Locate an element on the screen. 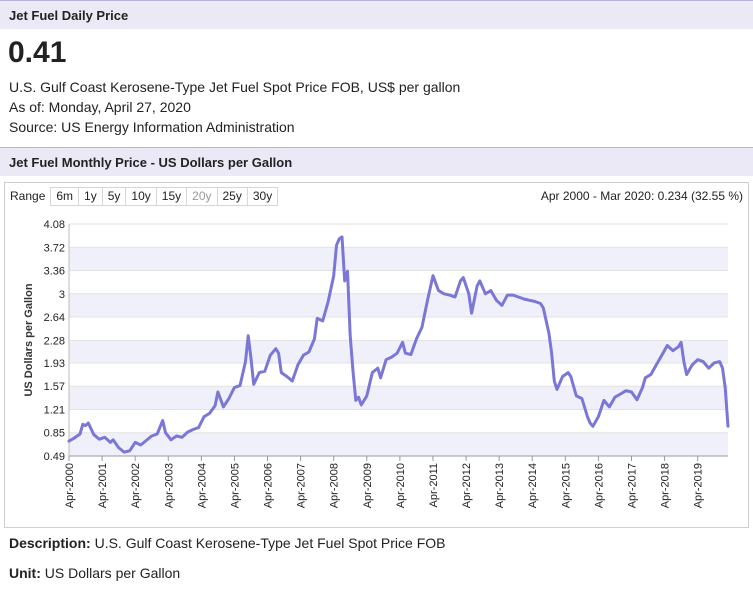 This screenshot has width=753, height=590. range-selector: Range 6m 1y 5y 10y 15y 20y 25y 30y is located at coordinates (144, 196).